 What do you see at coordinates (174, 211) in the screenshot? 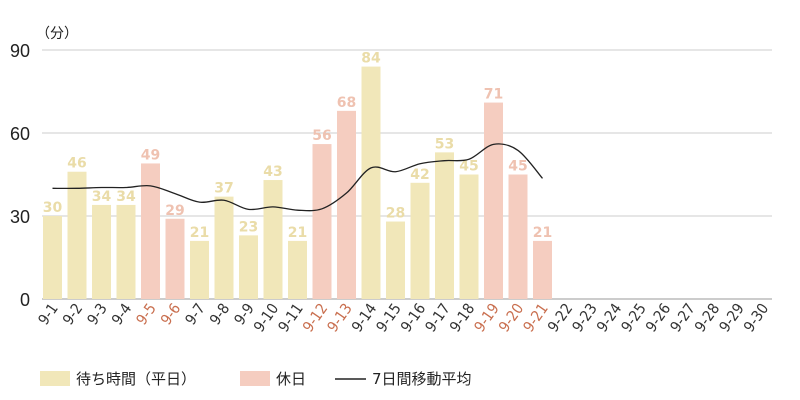
I see `data-label-9-6: 29` at bounding box center [174, 211].